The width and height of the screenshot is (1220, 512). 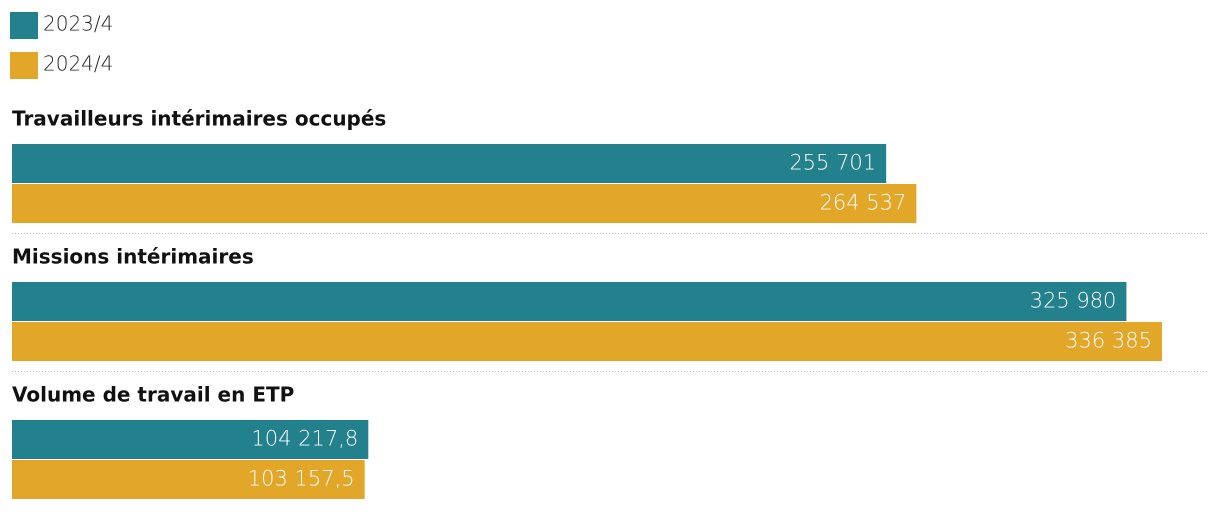 I want to click on value-label: 336 385, so click(x=1108, y=341).